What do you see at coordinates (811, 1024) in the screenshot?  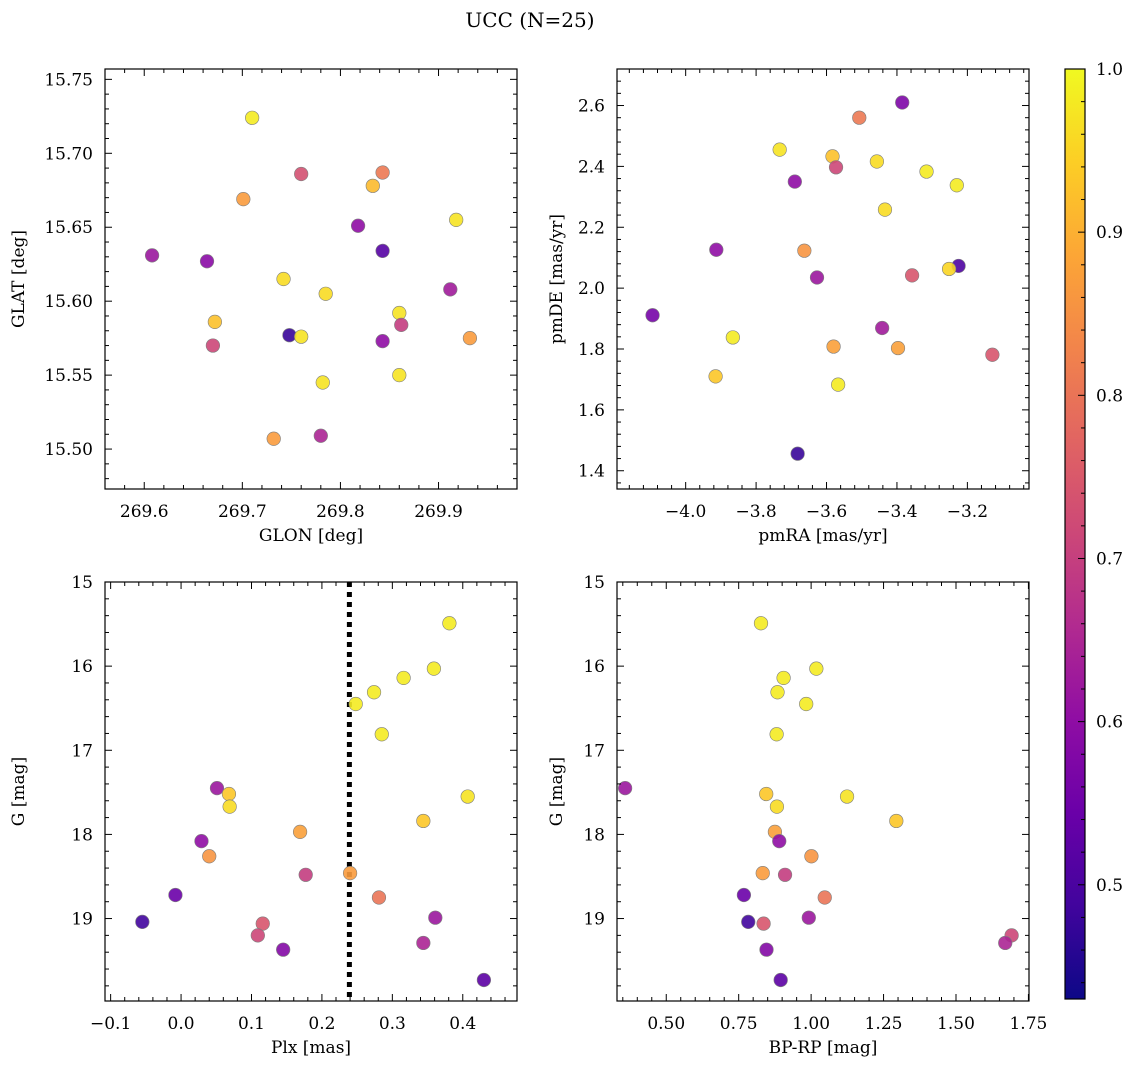 I see `x-tick-label: 1.00` at bounding box center [811, 1024].